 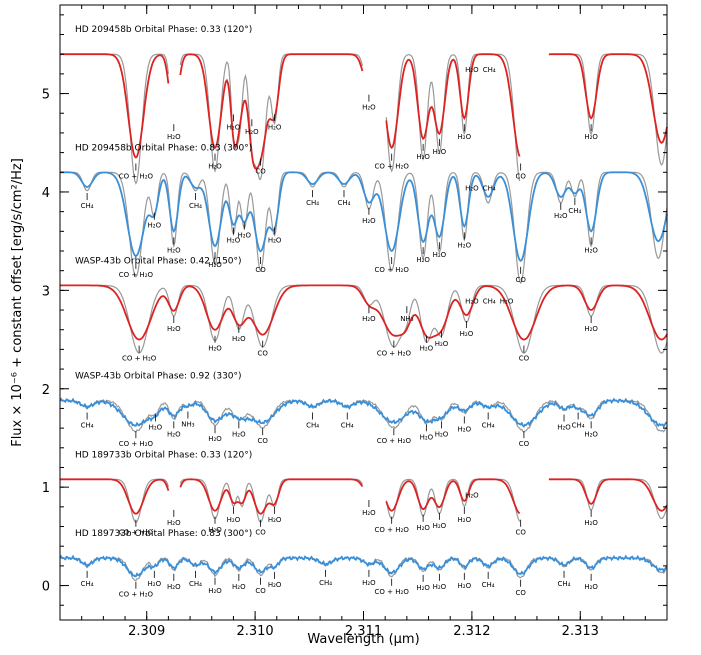 What do you see at coordinates (363, 639) in the screenshot?
I see `x-axis-title: Wavelength (μm)` at bounding box center [363, 639].